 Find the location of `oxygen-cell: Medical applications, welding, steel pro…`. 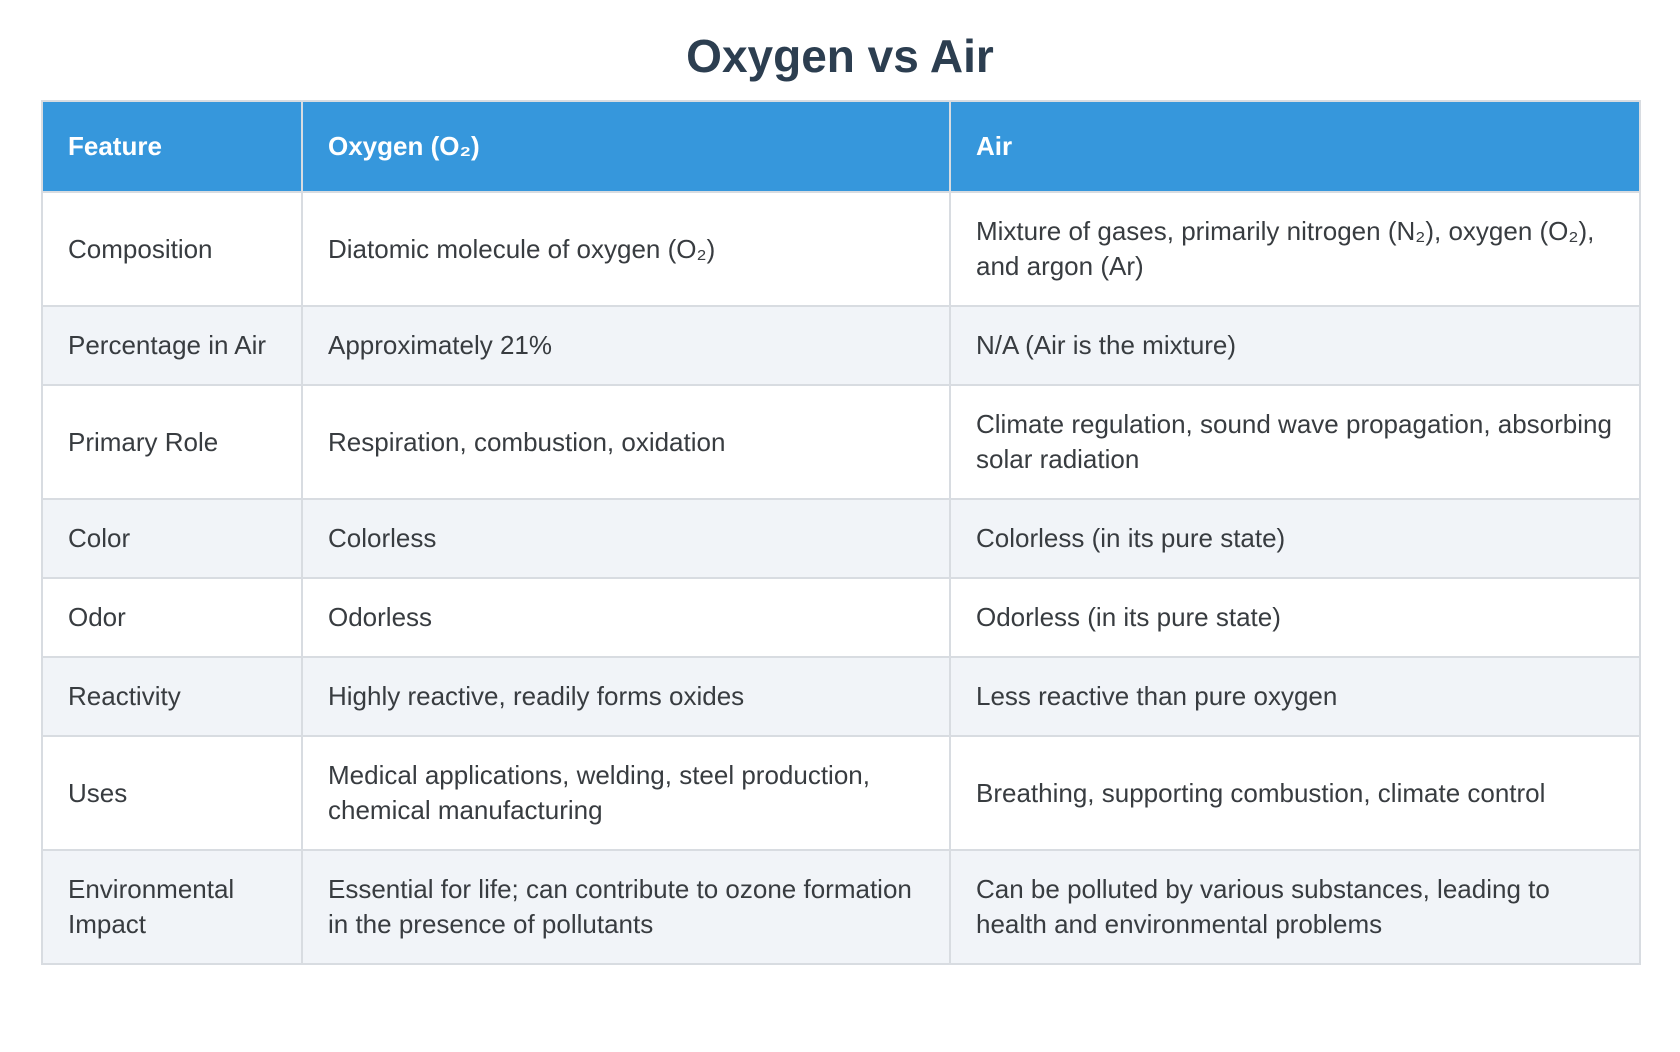

oxygen-cell: Medical applications, welding, steel pro… is located at coordinates (626, 793).